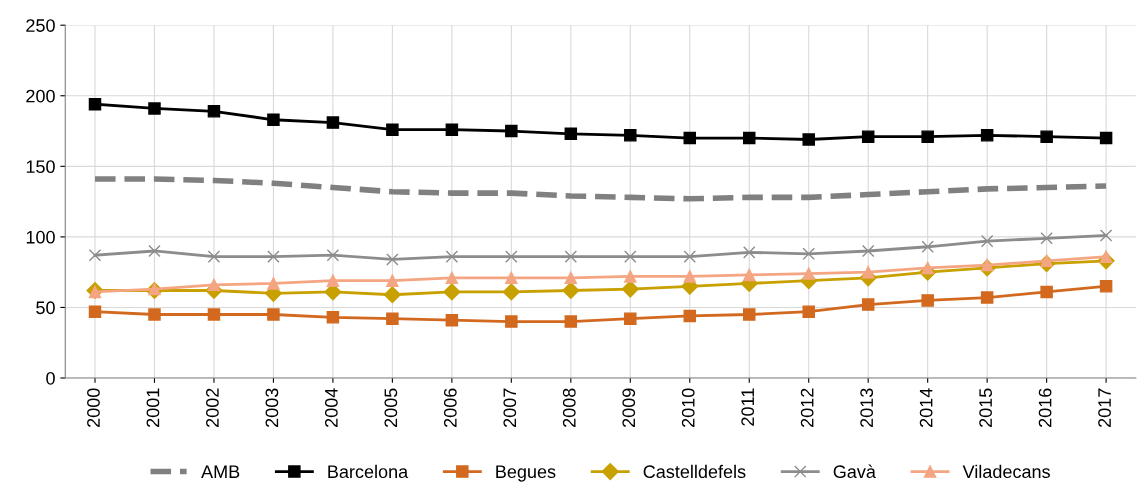 This screenshot has height=504, width=1145. I want to click on x-tick-label: 2016, so click(1045, 407).